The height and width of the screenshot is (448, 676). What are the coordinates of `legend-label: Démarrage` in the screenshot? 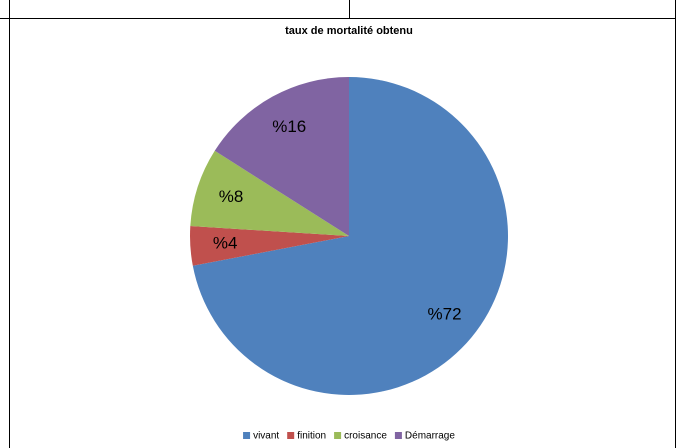 It's located at (430, 436).